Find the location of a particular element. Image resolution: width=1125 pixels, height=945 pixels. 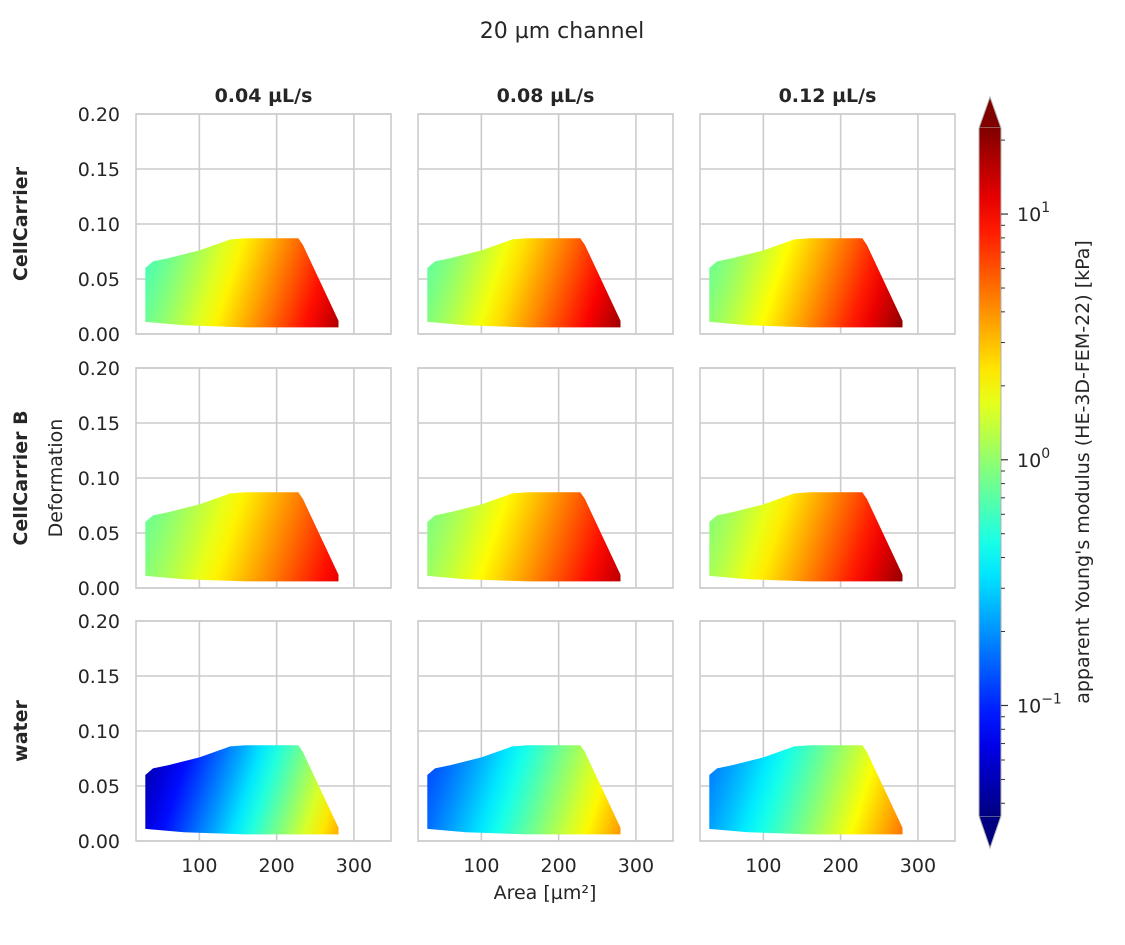

panel: 0.04 µL/s 0.00 0.05 0.10 0.15 0.20 is located at coordinates (235, 215).